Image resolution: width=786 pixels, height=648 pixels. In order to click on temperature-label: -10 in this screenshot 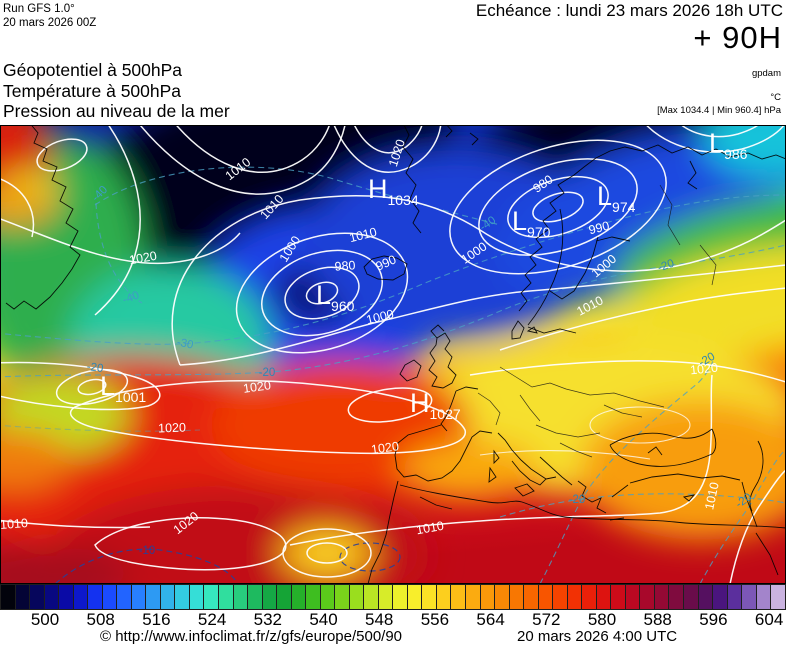, I will do `click(147, 551)`.